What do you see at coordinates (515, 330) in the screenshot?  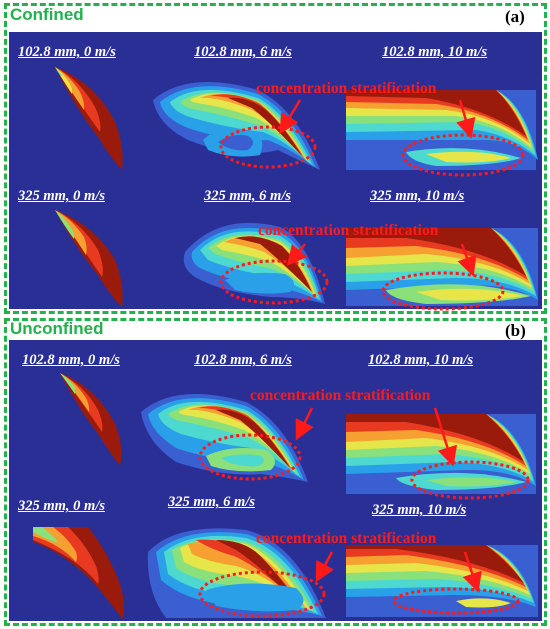 I see `panel-tag-b: (b)` at bounding box center [515, 330].